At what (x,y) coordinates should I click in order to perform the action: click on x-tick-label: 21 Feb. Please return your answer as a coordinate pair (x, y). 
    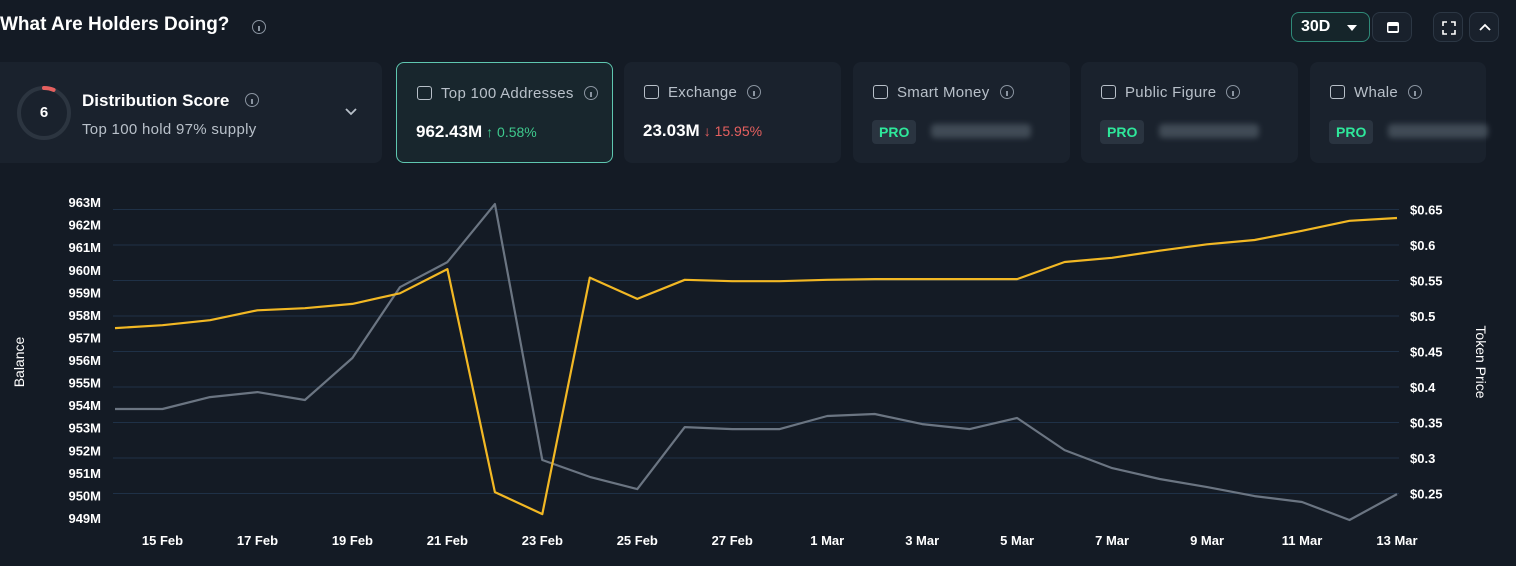
    Looking at the image, I should click on (447, 540).